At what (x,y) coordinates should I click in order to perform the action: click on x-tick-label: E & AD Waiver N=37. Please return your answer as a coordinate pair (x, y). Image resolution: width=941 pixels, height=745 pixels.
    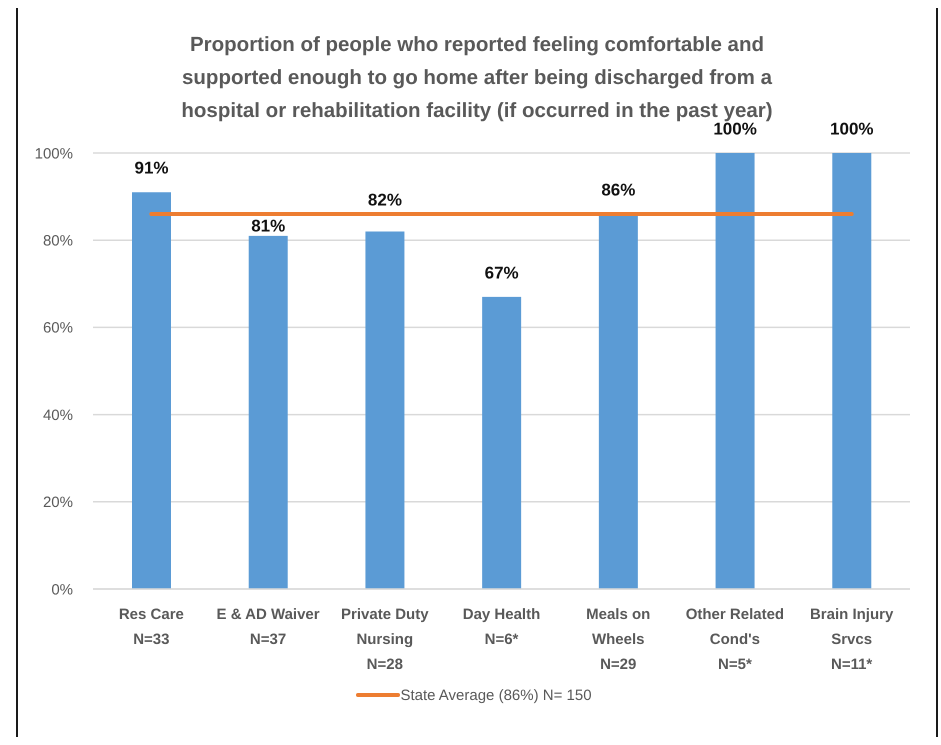
    Looking at the image, I should click on (268, 627).